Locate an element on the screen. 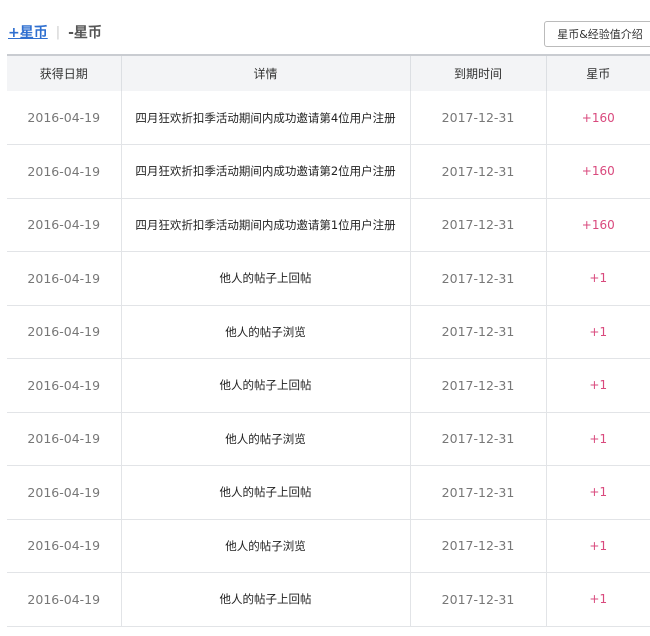  coin-exp-intro-button: 星币&经验值介绍 is located at coordinates (597, 34).